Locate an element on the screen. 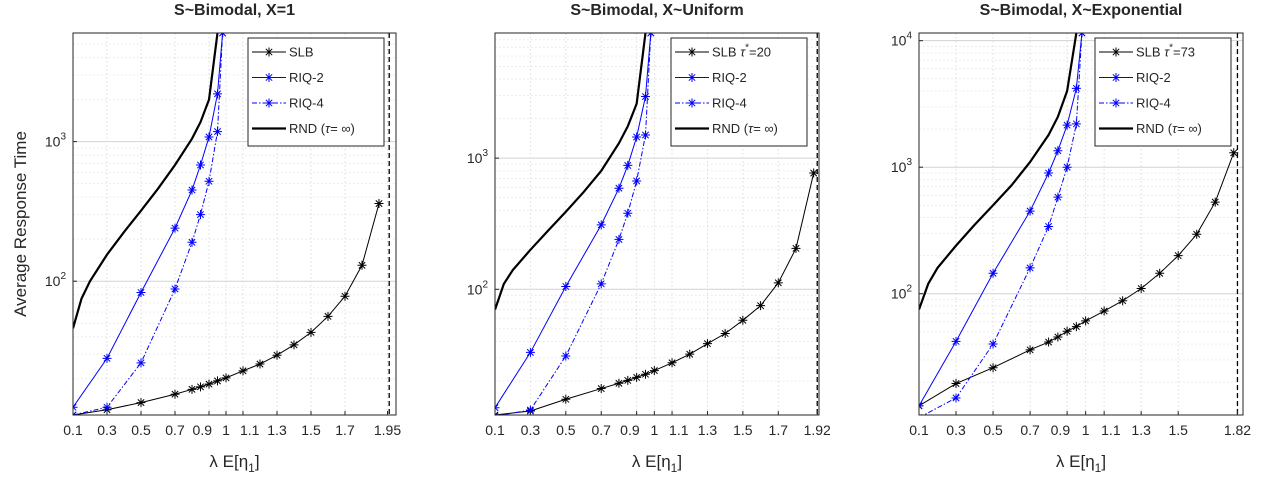 This screenshot has height=478, width=1268. x-tick-label: 1.95 is located at coordinates (387, 430).